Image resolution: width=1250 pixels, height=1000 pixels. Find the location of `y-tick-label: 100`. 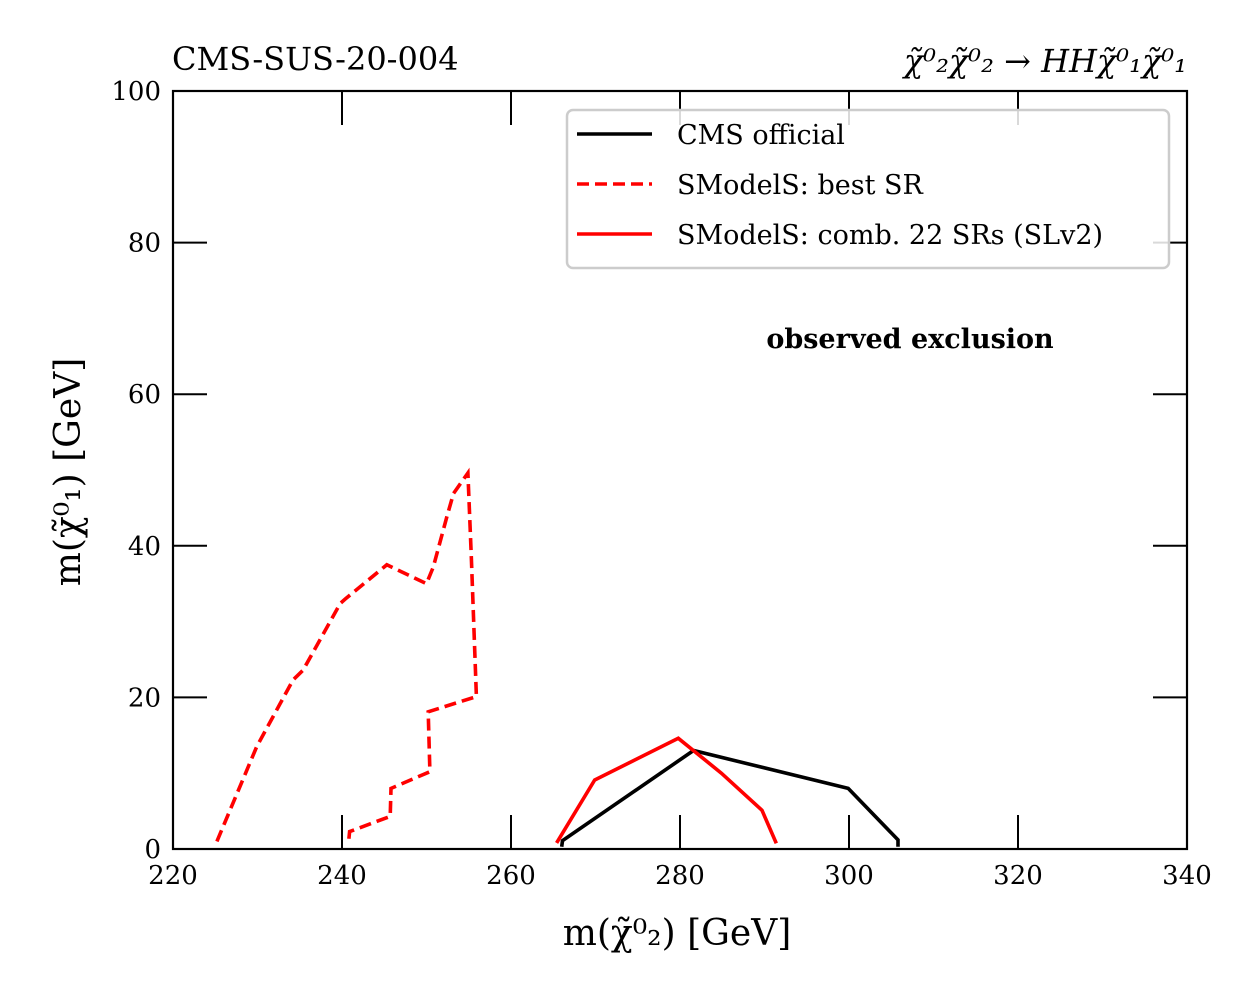

y-tick-label: 100 is located at coordinates (136, 92).